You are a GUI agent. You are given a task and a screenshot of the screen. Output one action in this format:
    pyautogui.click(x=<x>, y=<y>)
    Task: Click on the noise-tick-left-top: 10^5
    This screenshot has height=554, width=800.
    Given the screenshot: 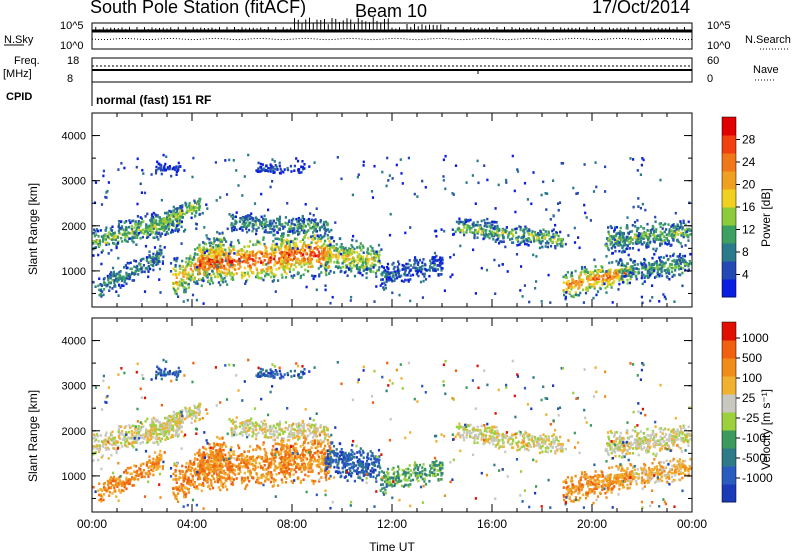 What is the action you would take?
    pyautogui.click(x=72, y=26)
    